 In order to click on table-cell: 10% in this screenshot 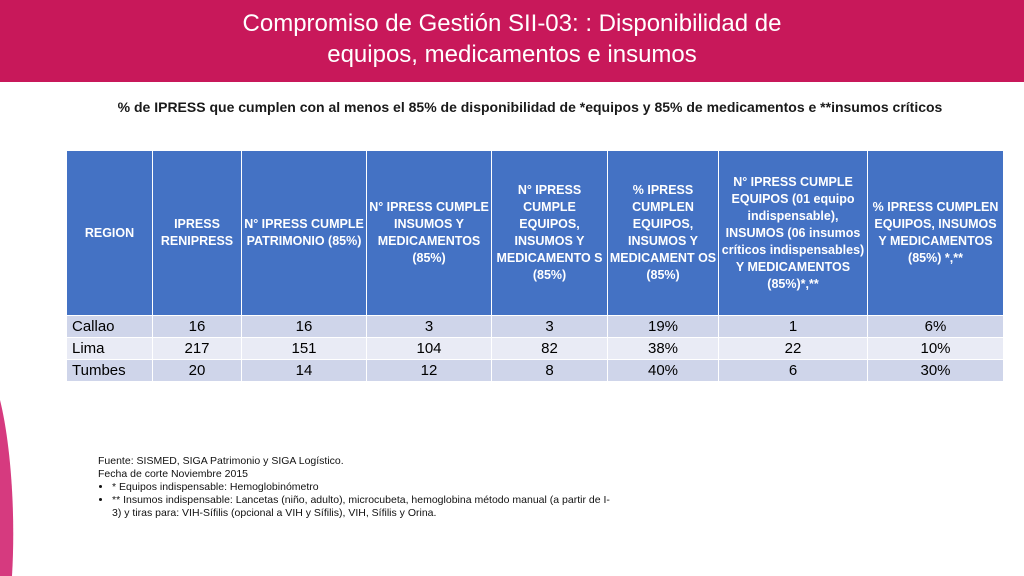, I will do `click(935, 348)`.